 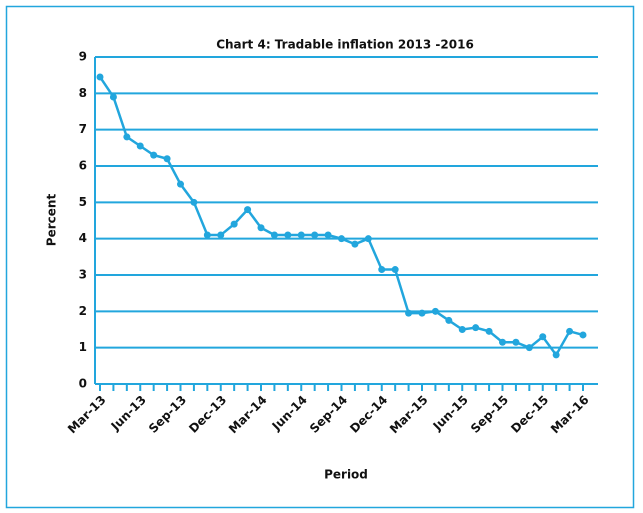 I want to click on x-tick-label: Dec-15, so click(x=529, y=414).